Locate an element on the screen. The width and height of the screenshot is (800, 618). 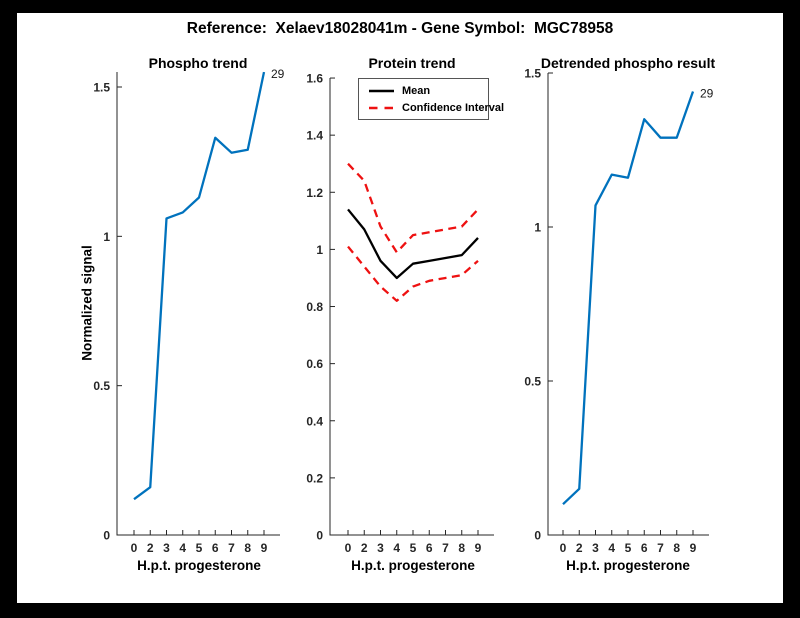
detrended-phospho-title: Detrended phospho result is located at coordinates (628, 63).